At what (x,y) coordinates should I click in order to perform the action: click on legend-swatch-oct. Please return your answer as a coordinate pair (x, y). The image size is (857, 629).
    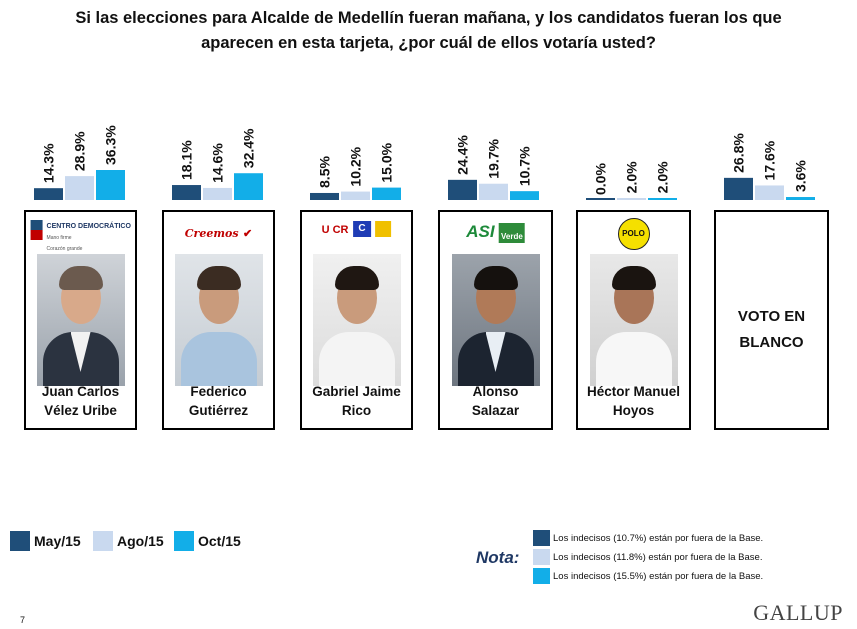
    Looking at the image, I should click on (184, 541).